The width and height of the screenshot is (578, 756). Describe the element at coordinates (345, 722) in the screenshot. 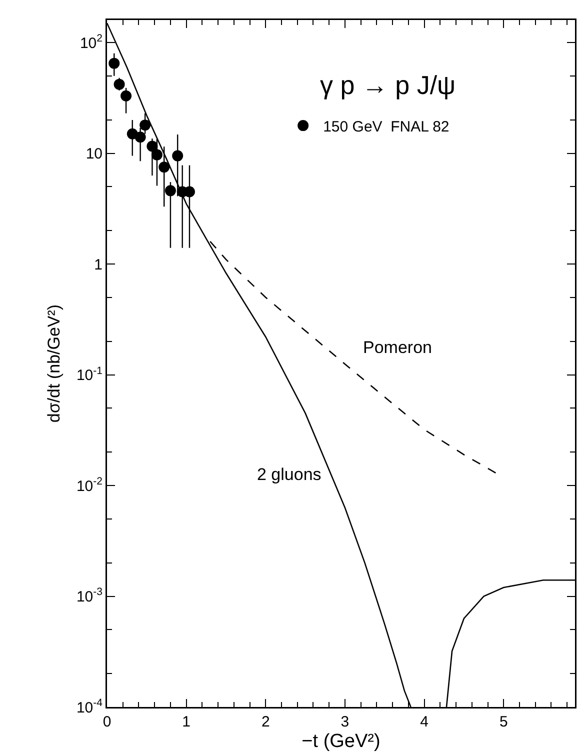

I see `x-tick-label: 3` at that location.